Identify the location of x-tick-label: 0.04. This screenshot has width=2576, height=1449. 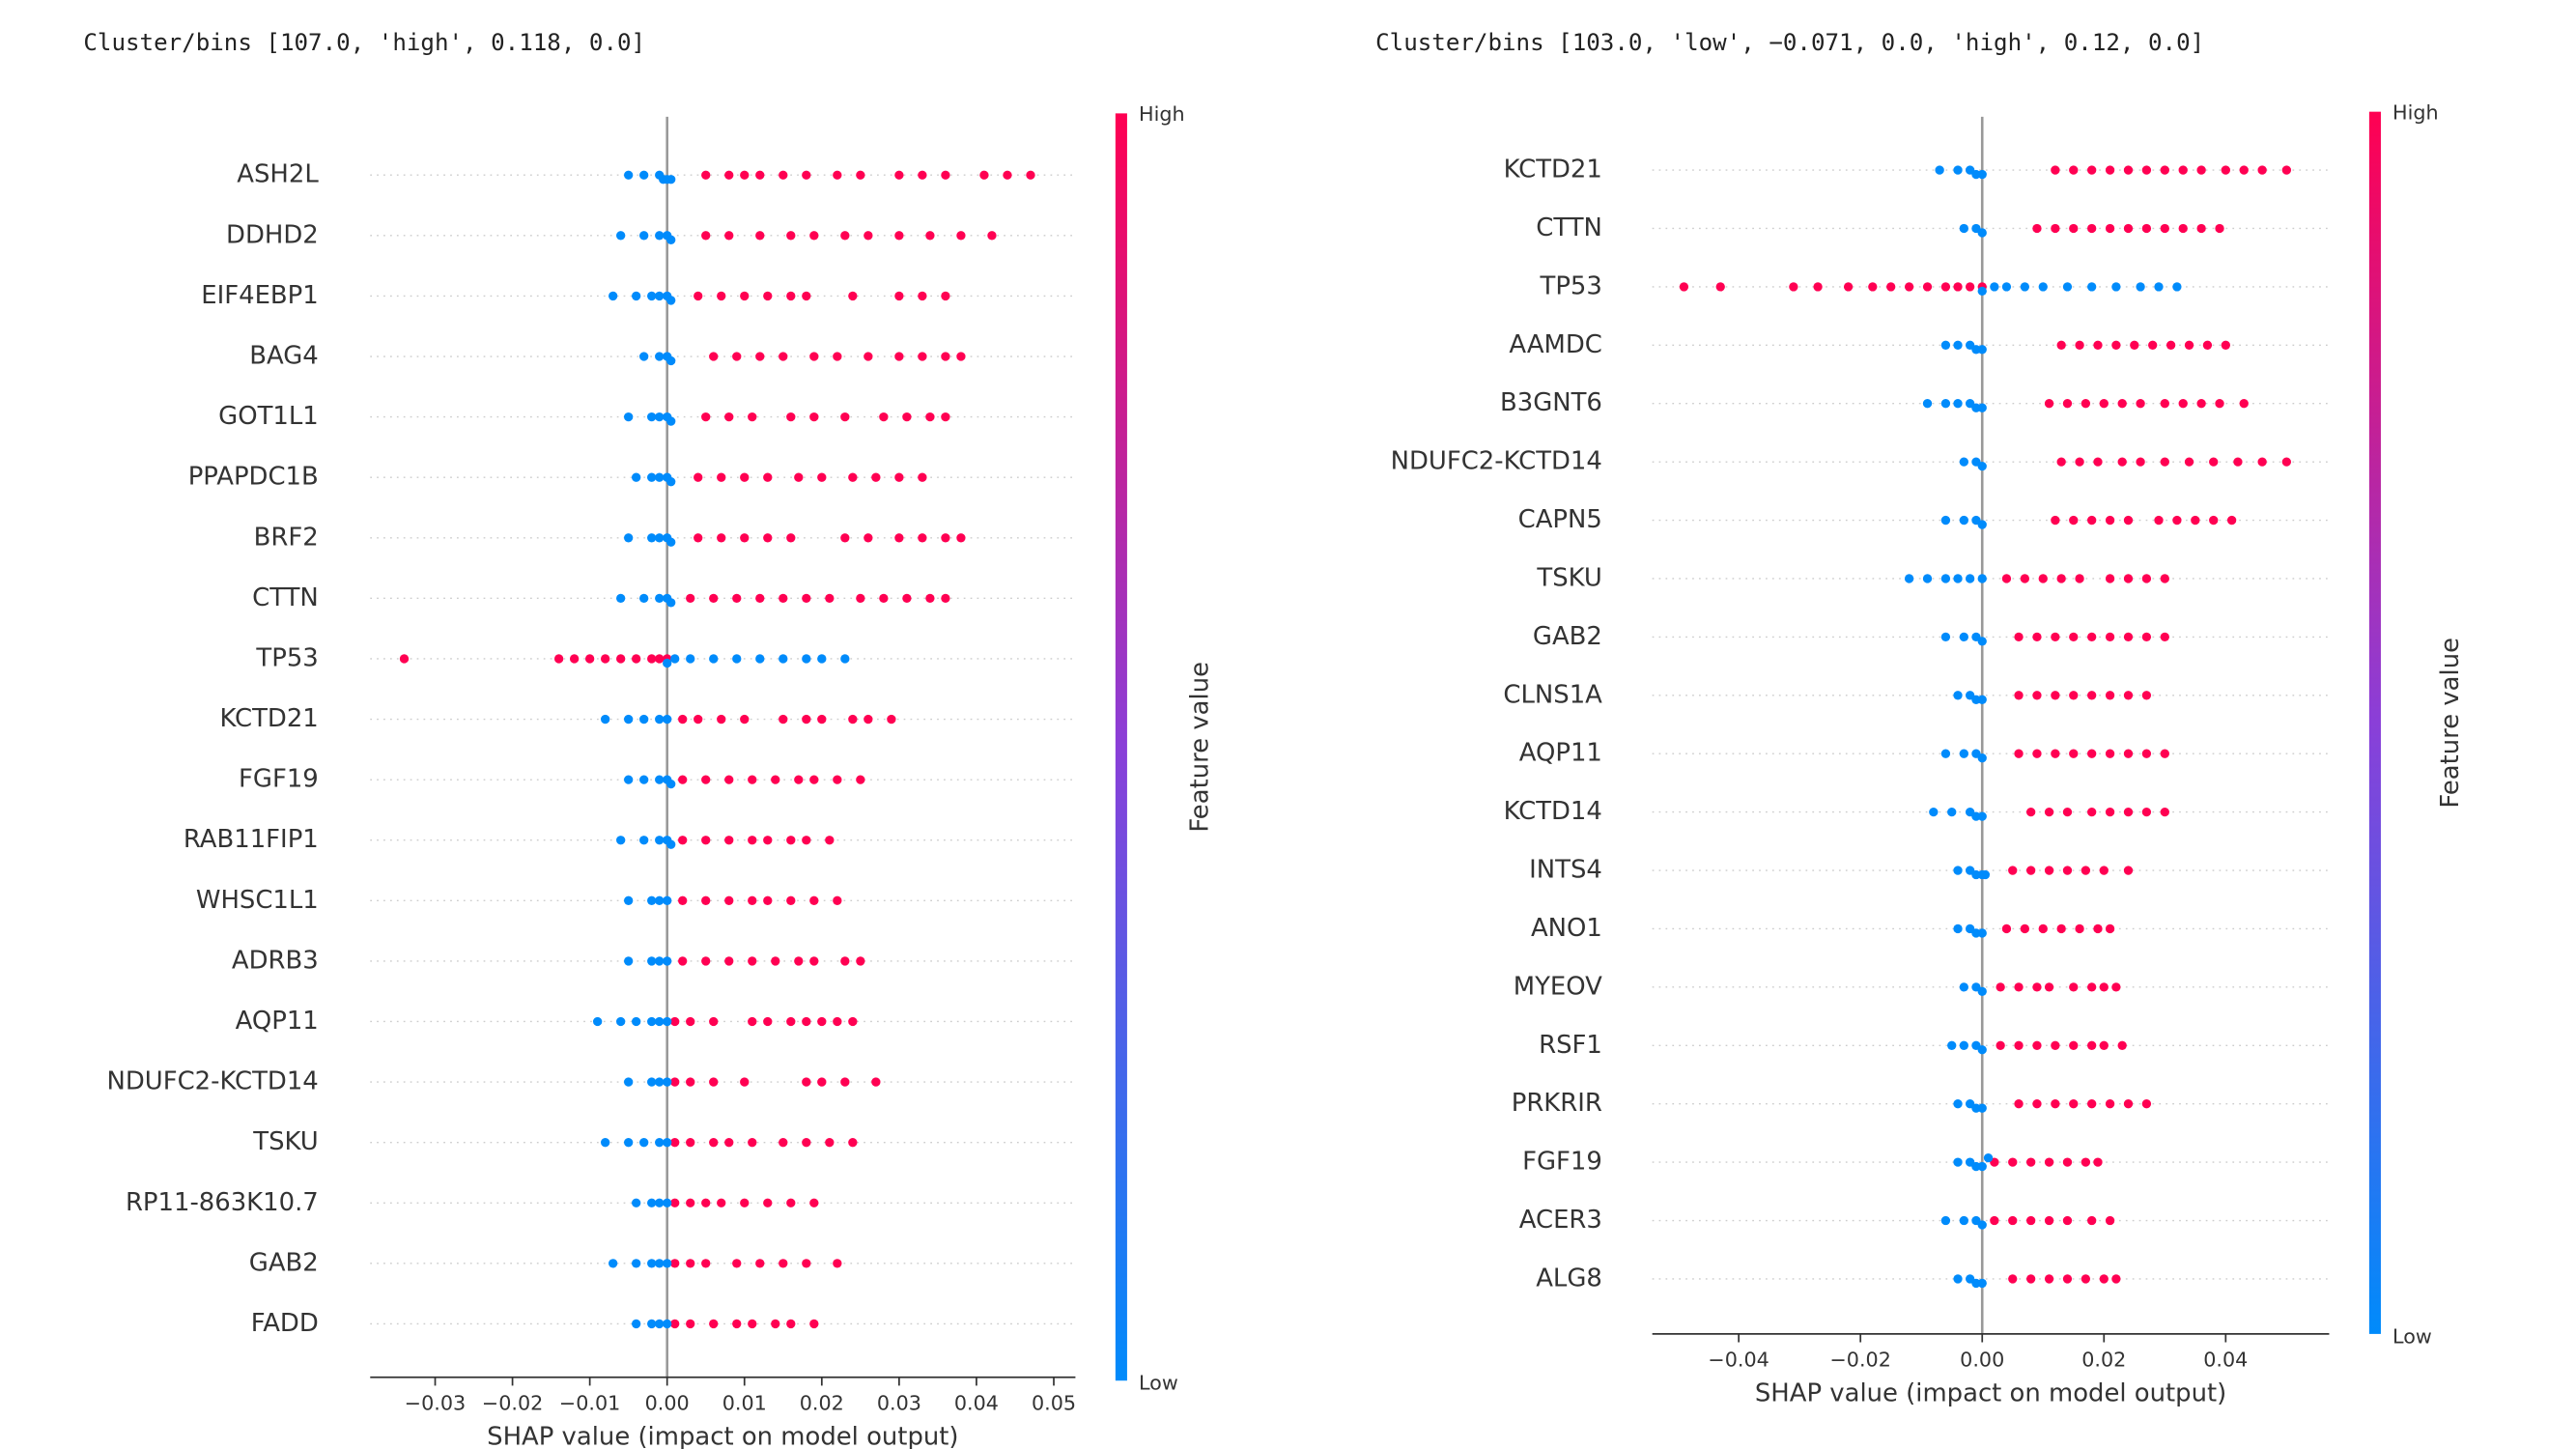
(2225, 1360).